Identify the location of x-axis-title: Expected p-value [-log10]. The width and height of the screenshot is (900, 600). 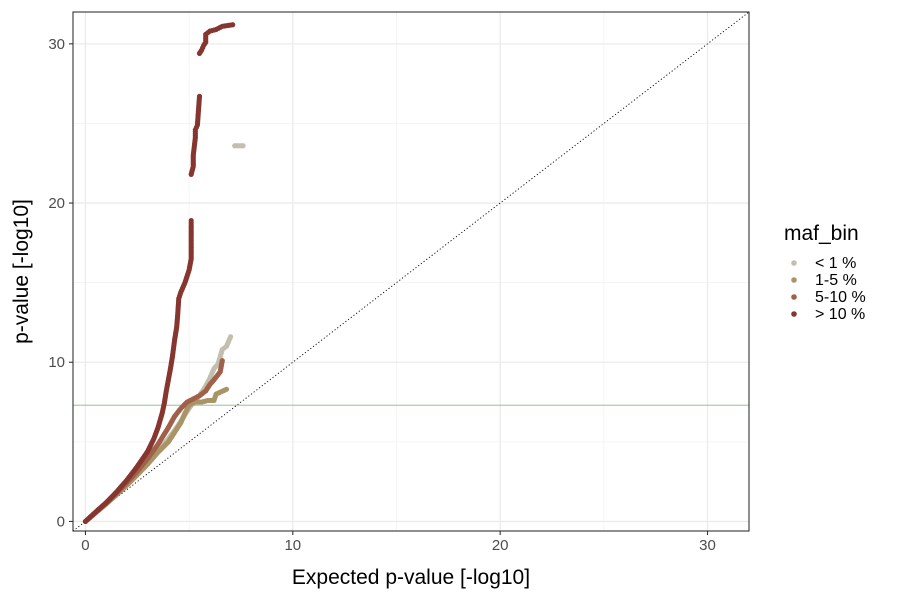
(411, 577).